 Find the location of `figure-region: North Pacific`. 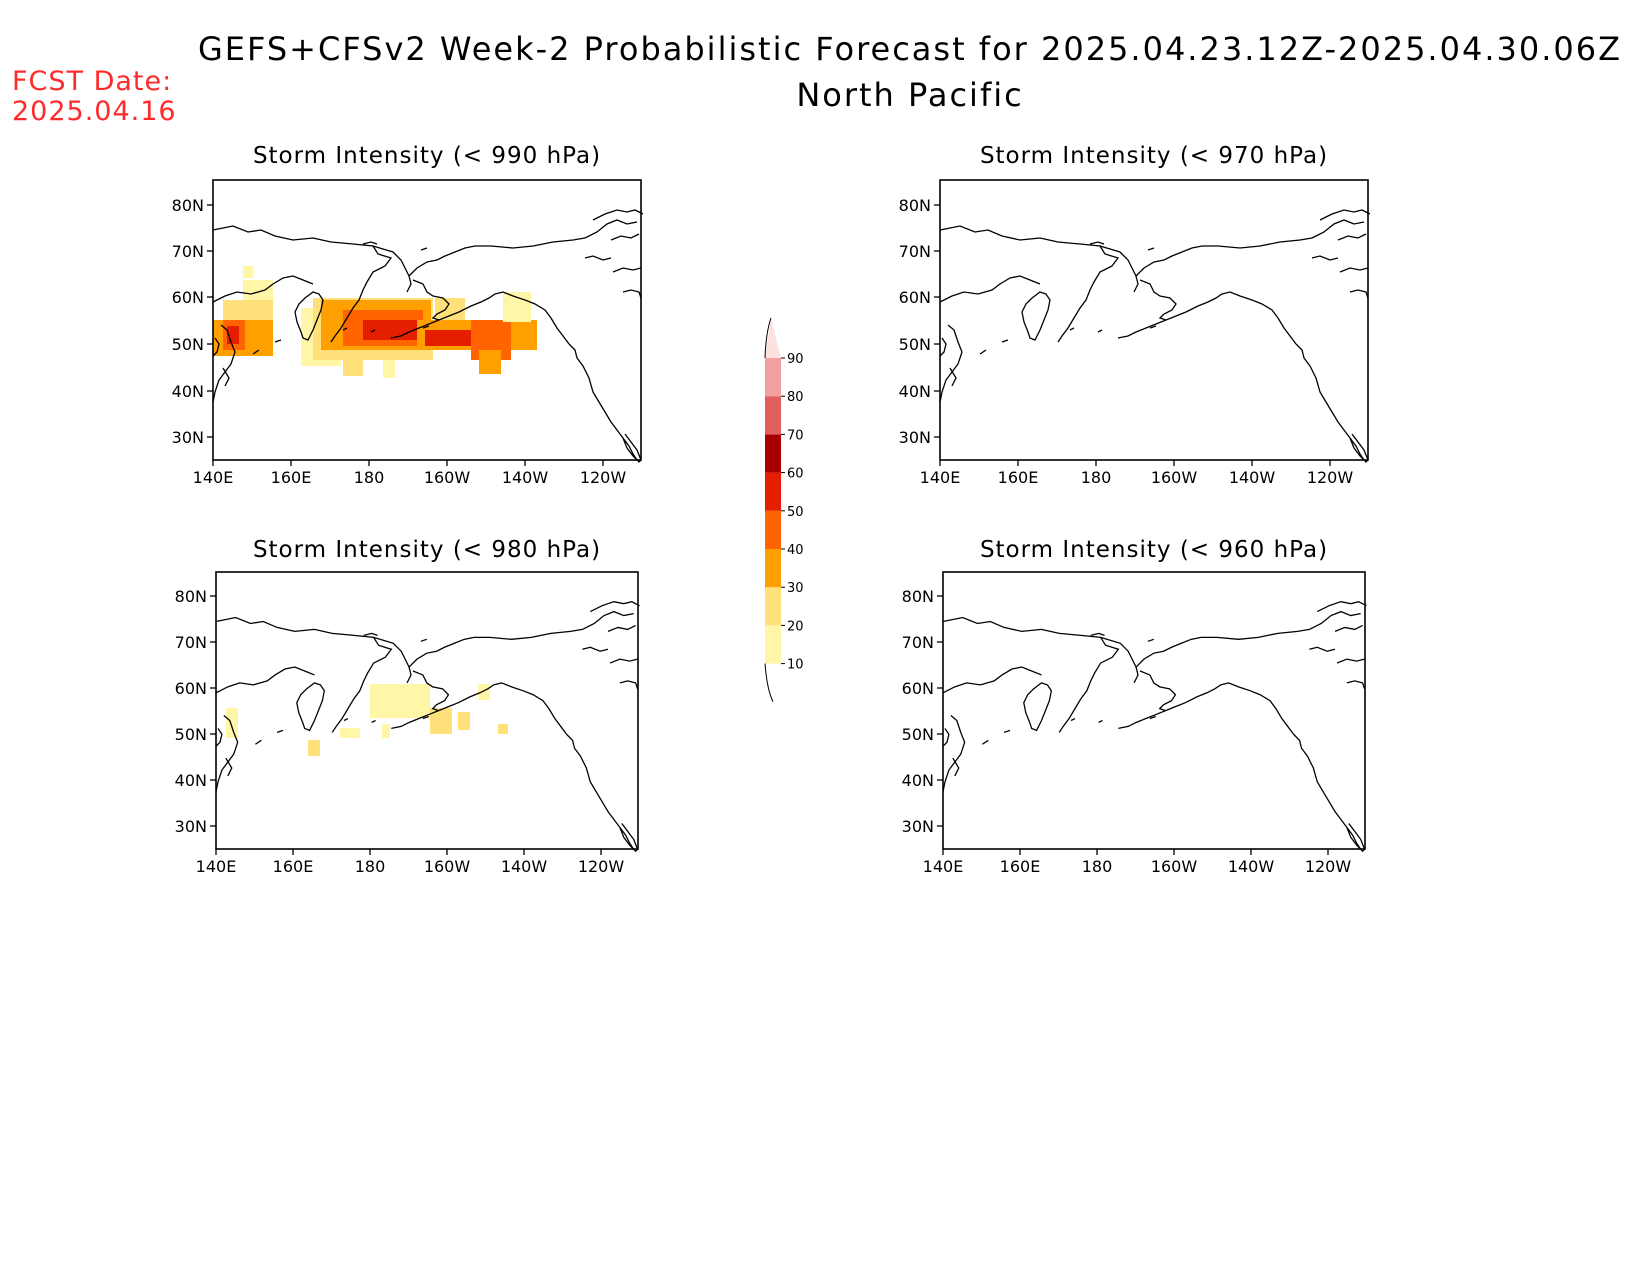

figure-region: North Pacific is located at coordinates (910, 95).